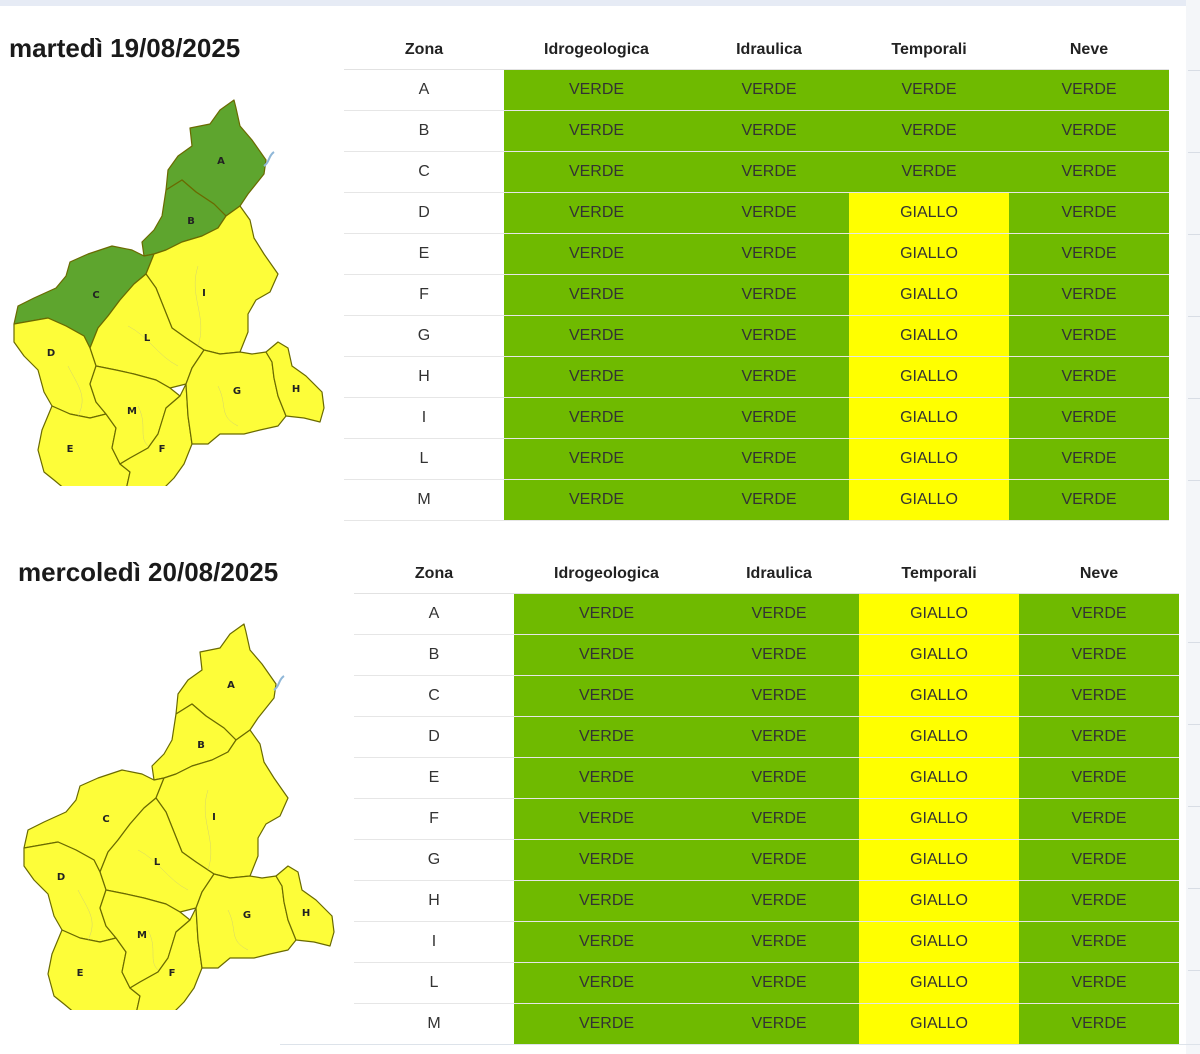  Describe the element at coordinates (221, 161) in the screenshot. I see `map-label-A: A` at that location.